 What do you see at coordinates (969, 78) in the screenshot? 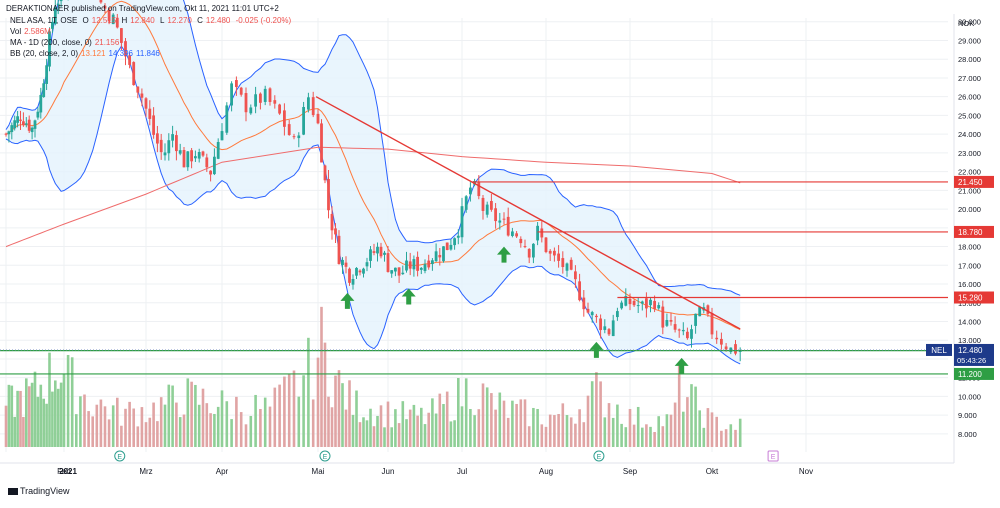
I see `price-axis-tick-label: 27.000` at bounding box center [969, 78].